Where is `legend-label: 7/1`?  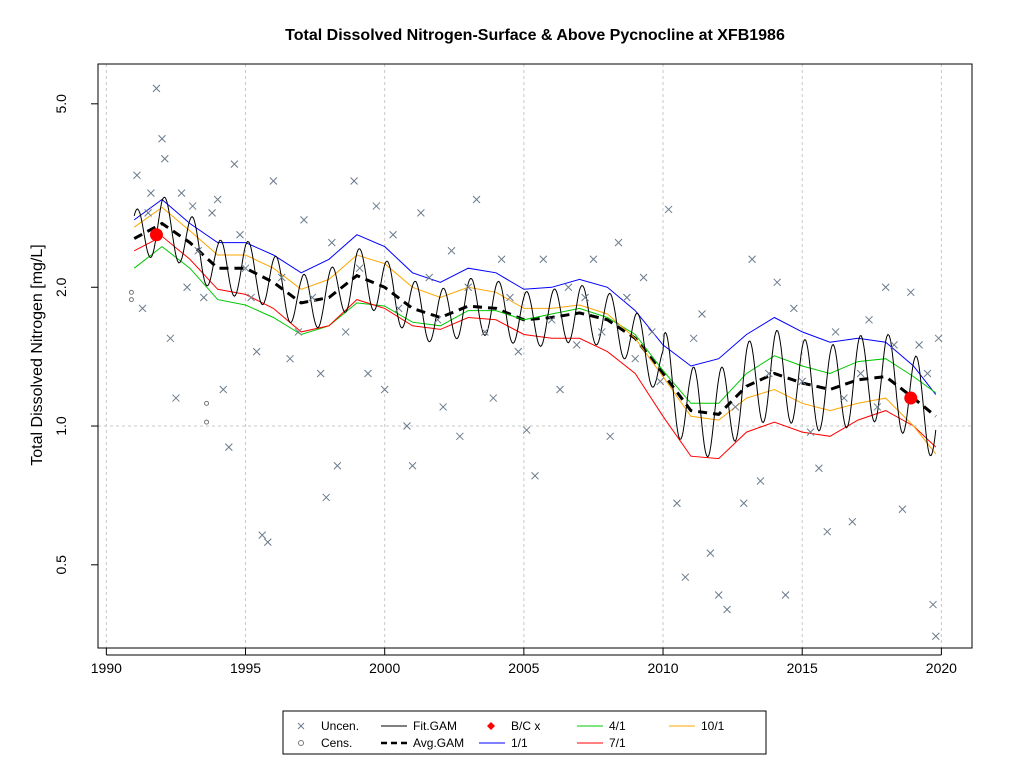
legend-label: 7/1 is located at coordinates (617, 743).